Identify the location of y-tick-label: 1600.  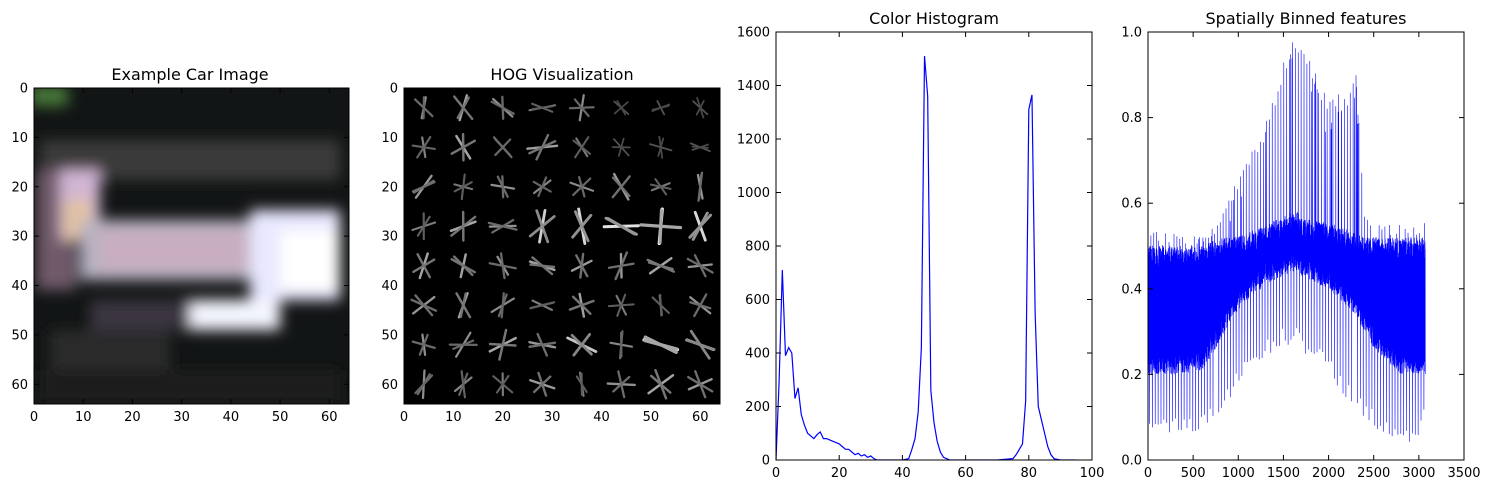
(753, 33).